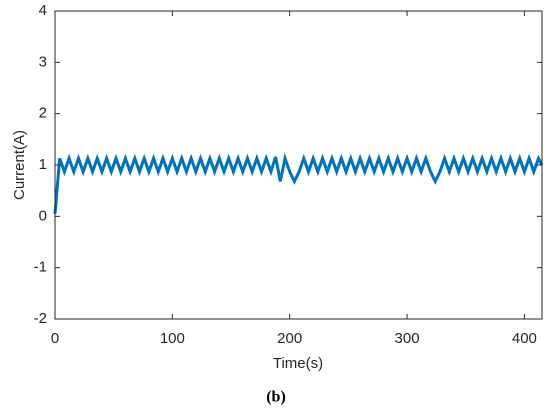  Describe the element at coordinates (524, 338) in the screenshot. I see `x-tick-label: 400` at that location.